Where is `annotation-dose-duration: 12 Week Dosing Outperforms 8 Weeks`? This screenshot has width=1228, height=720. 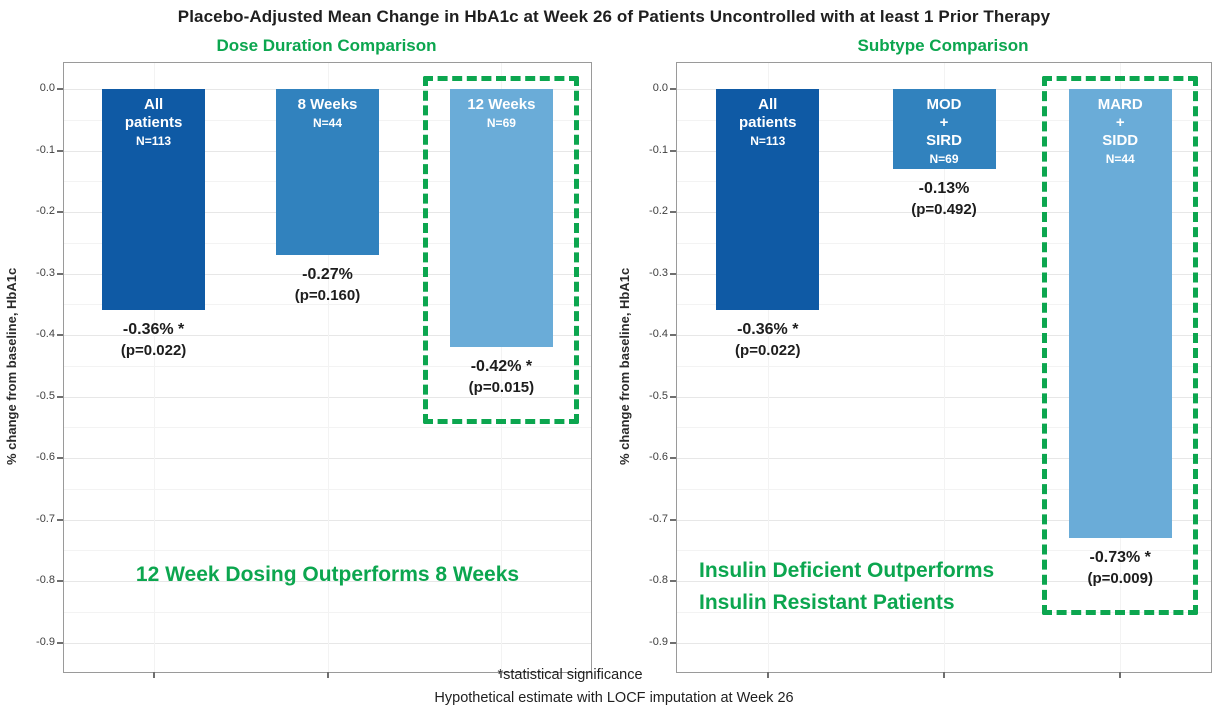 annotation-dose-duration: 12 Week Dosing Outperforms 8 Weeks is located at coordinates (327, 574).